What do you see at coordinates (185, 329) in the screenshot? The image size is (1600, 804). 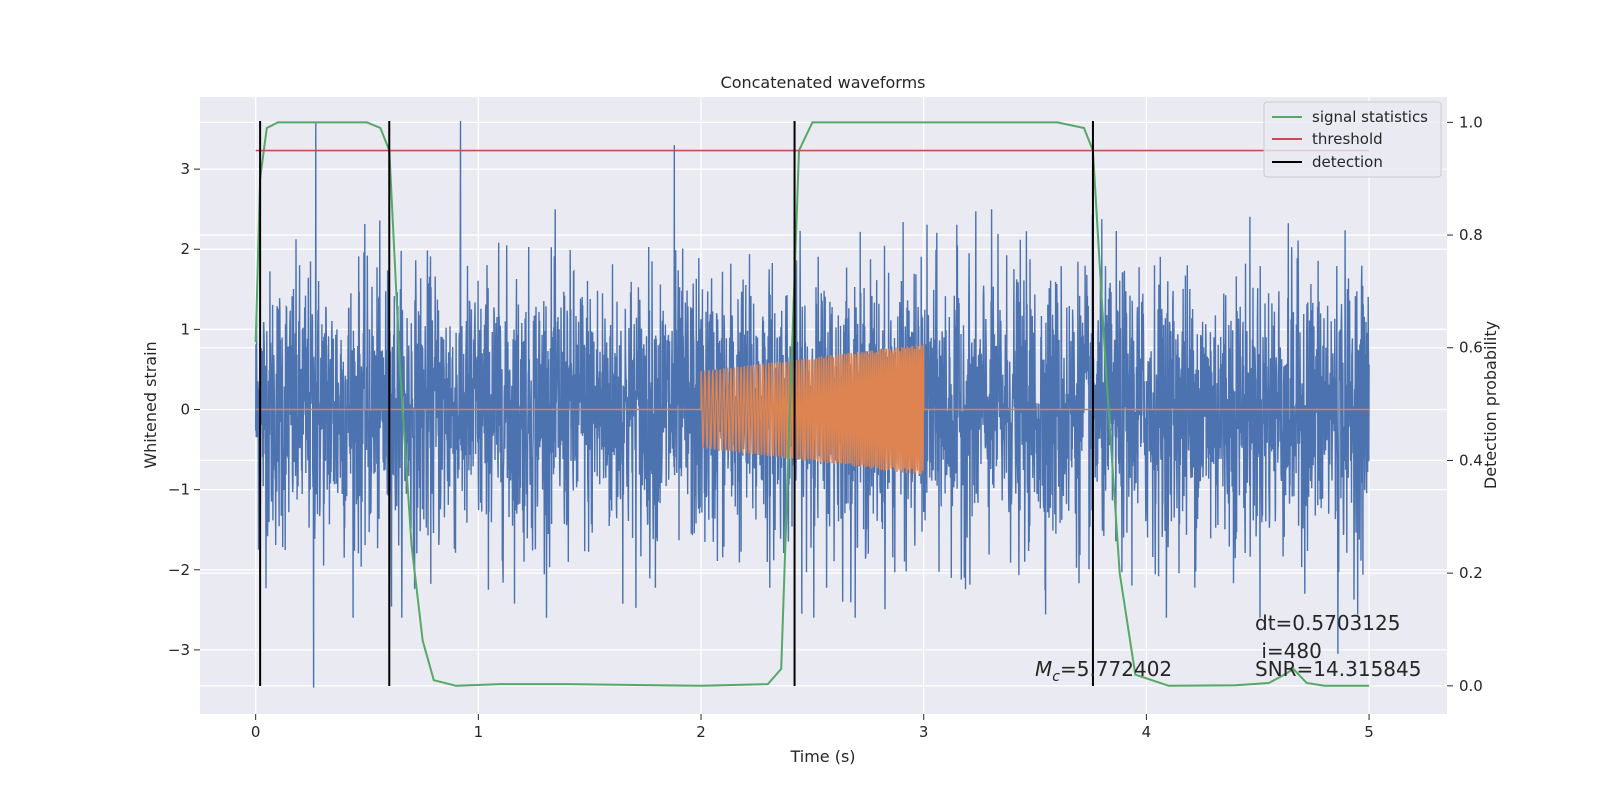 I see `y-tick-label: 1` at bounding box center [185, 329].